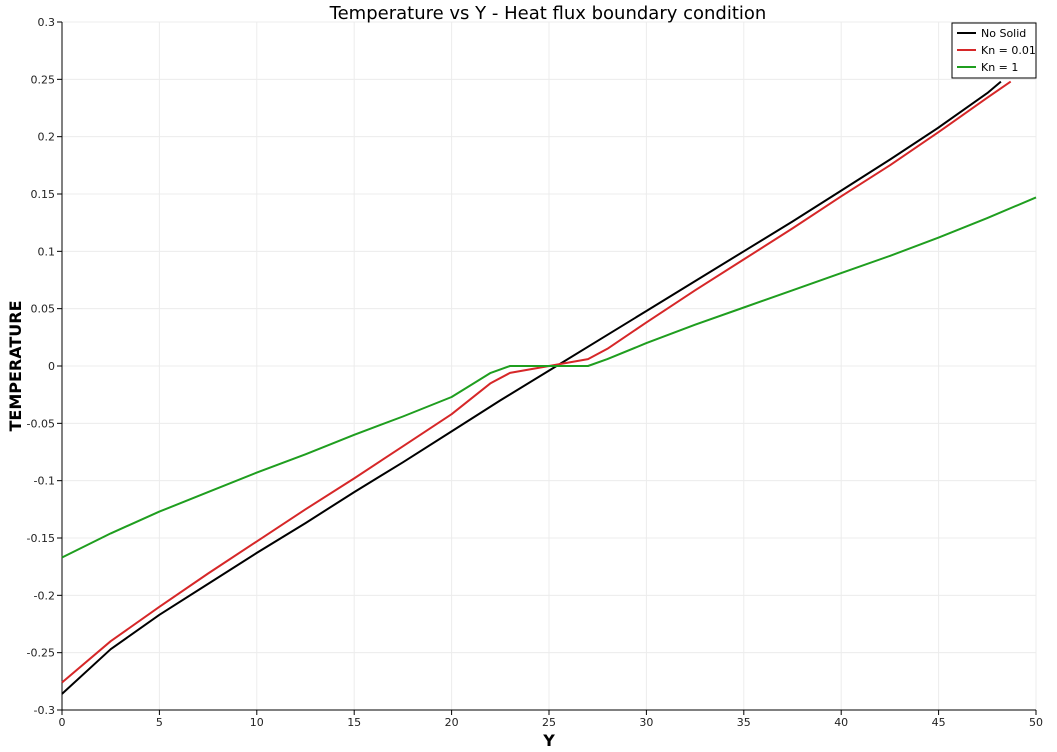 The image size is (1057, 752). Describe the element at coordinates (1036, 722) in the screenshot. I see `x-tick-label: 50` at that location.